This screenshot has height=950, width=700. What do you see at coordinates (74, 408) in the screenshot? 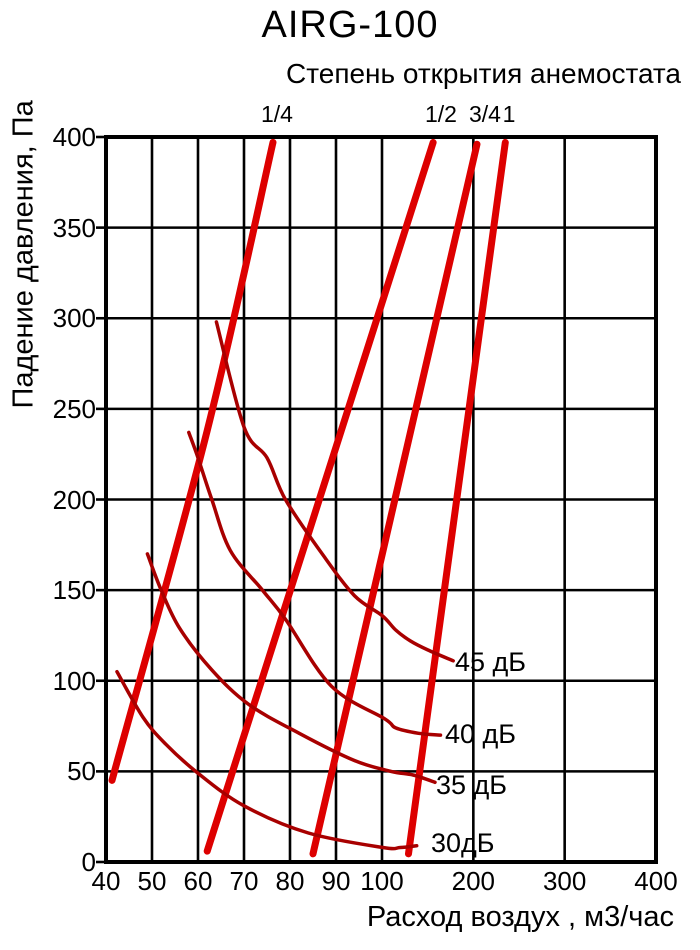
I see `y-tick-label: 250` at bounding box center [74, 408].